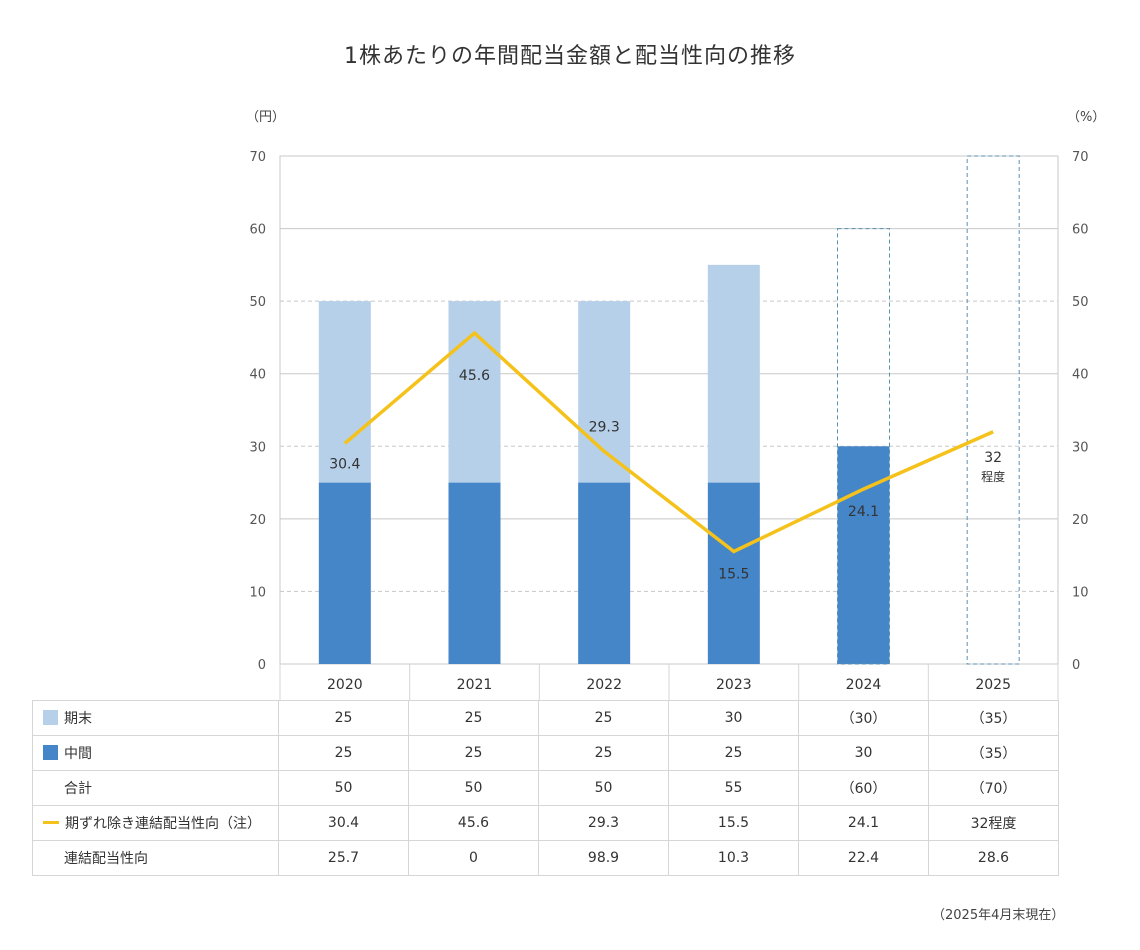  I want to click on row-label: 期ずれ除き連結配当性向（注）, so click(163, 824).